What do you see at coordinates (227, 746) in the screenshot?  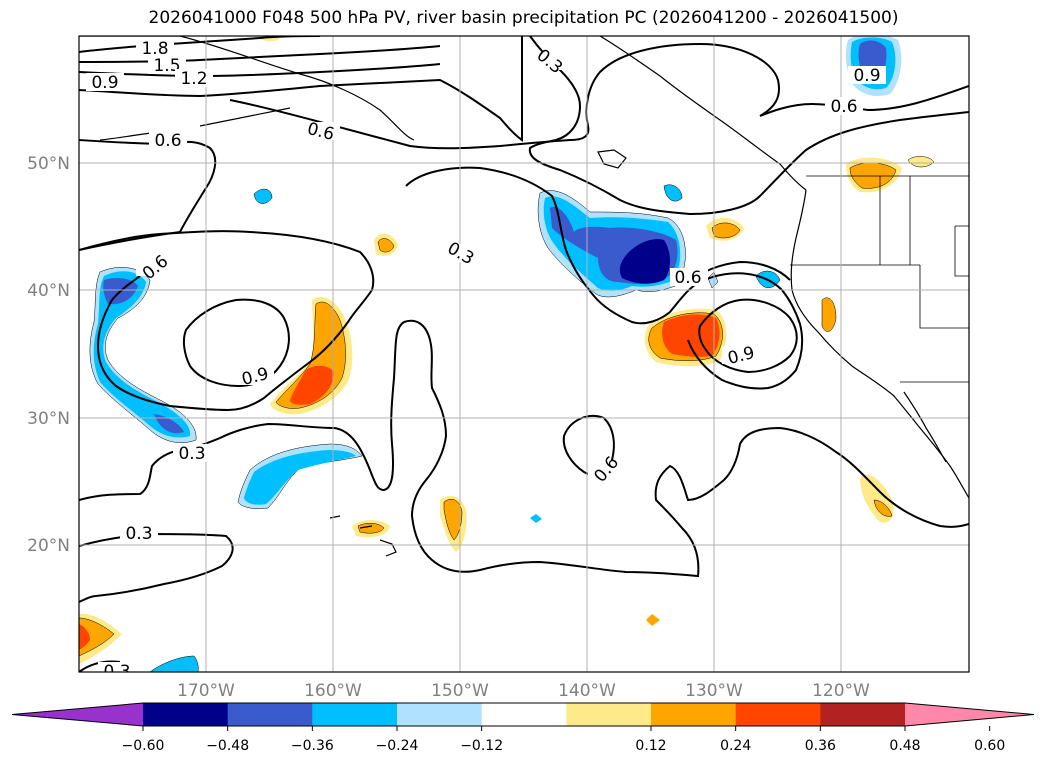 I see `colorbar-tick-label: −0.48` at bounding box center [227, 746].